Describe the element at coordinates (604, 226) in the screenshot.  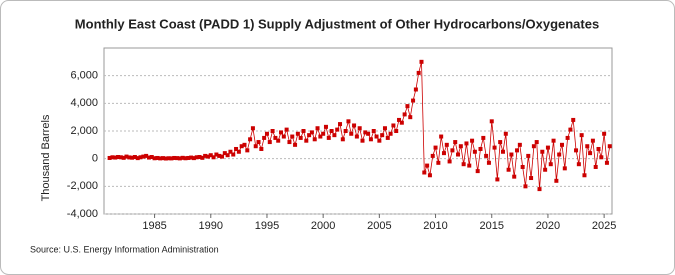
I see `x-tick-label: 2025` at that location.